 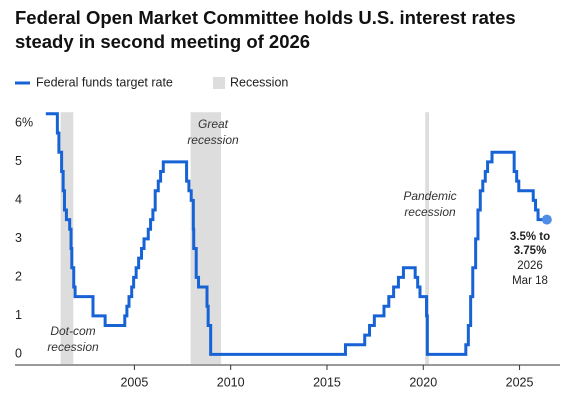 I want to click on end-label: 2026, so click(x=530, y=266).